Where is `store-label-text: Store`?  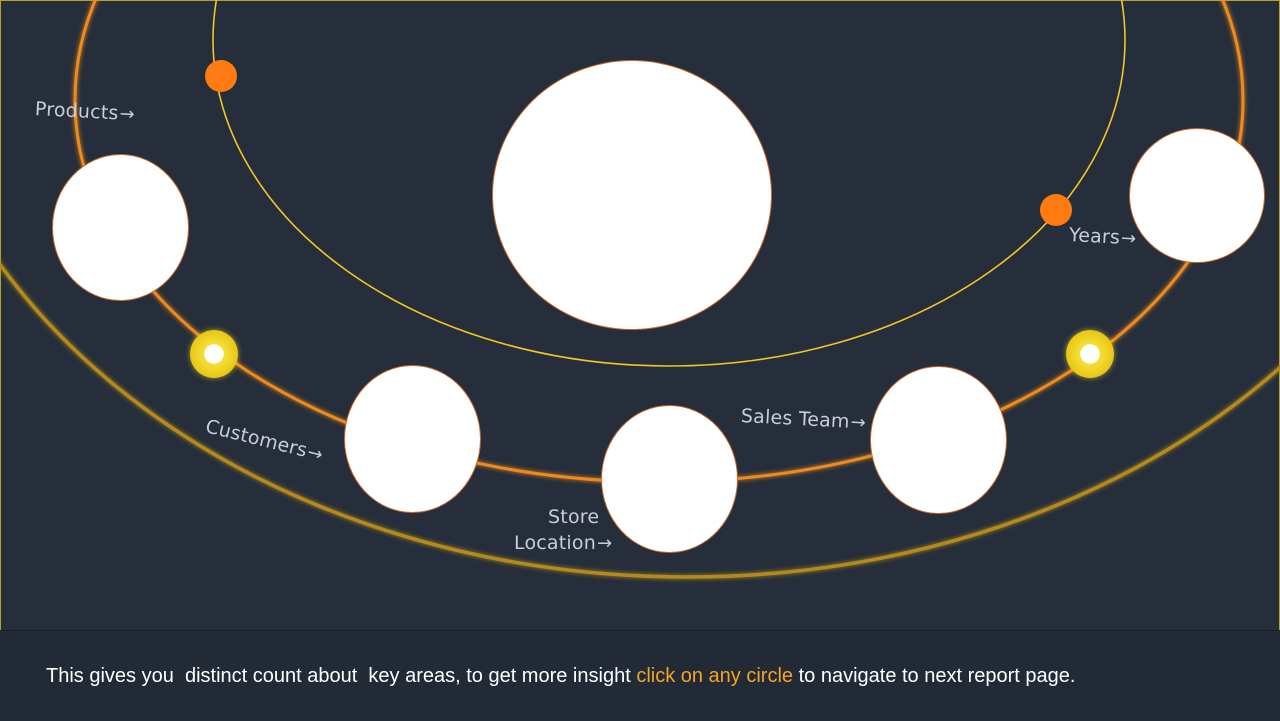
store-label-text: Store is located at coordinates (574, 517).